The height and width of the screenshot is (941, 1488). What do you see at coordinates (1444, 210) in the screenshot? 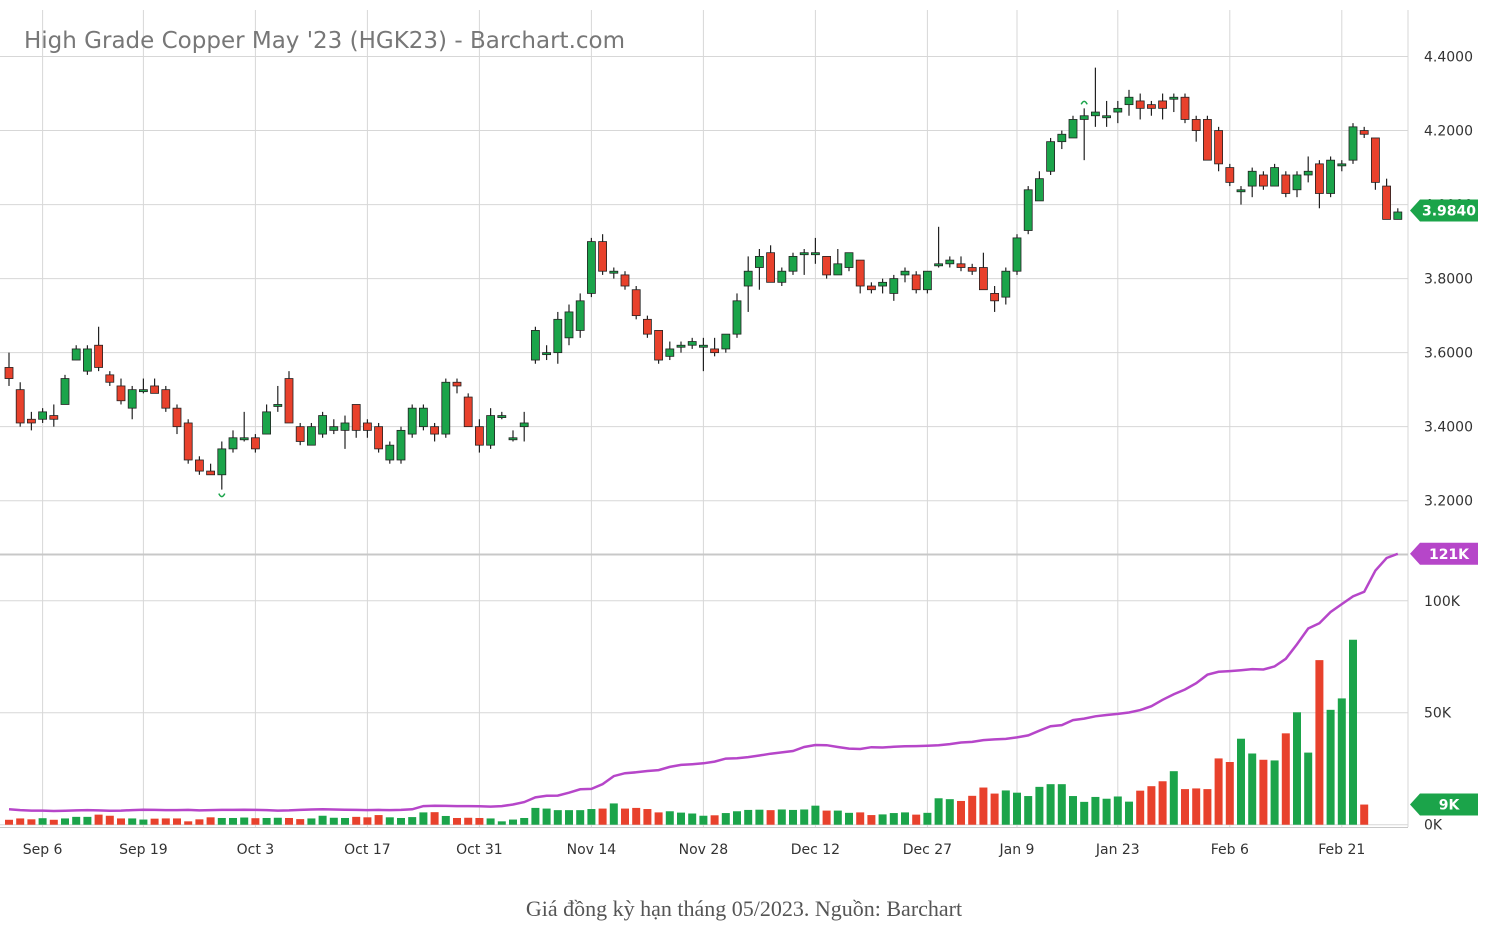
I see `last-price-tag-shape` at bounding box center [1444, 210].